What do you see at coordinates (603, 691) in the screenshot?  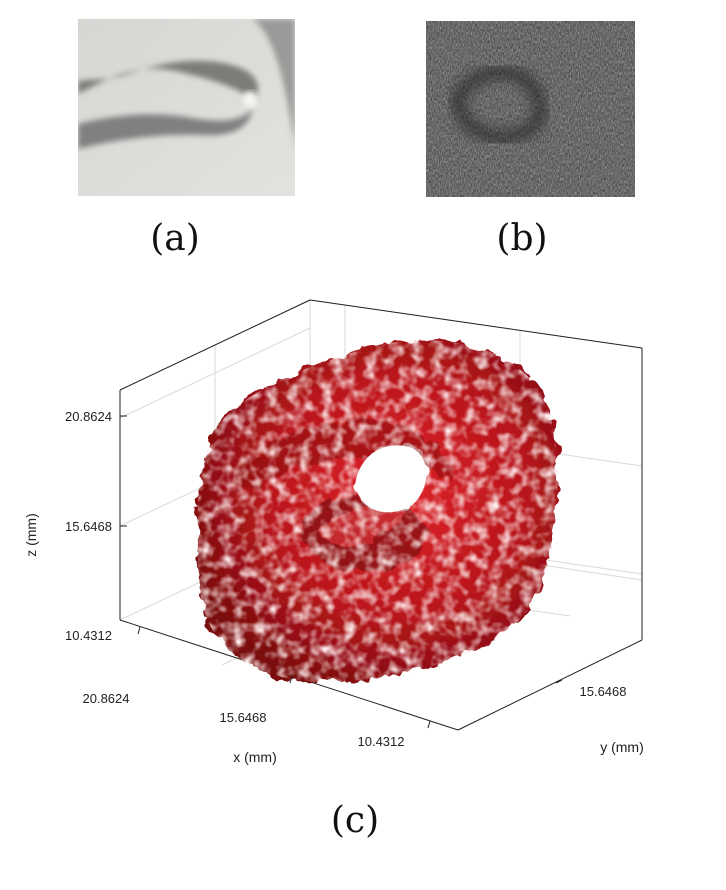 I see `y-tick-label: 15.6468` at bounding box center [603, 691].